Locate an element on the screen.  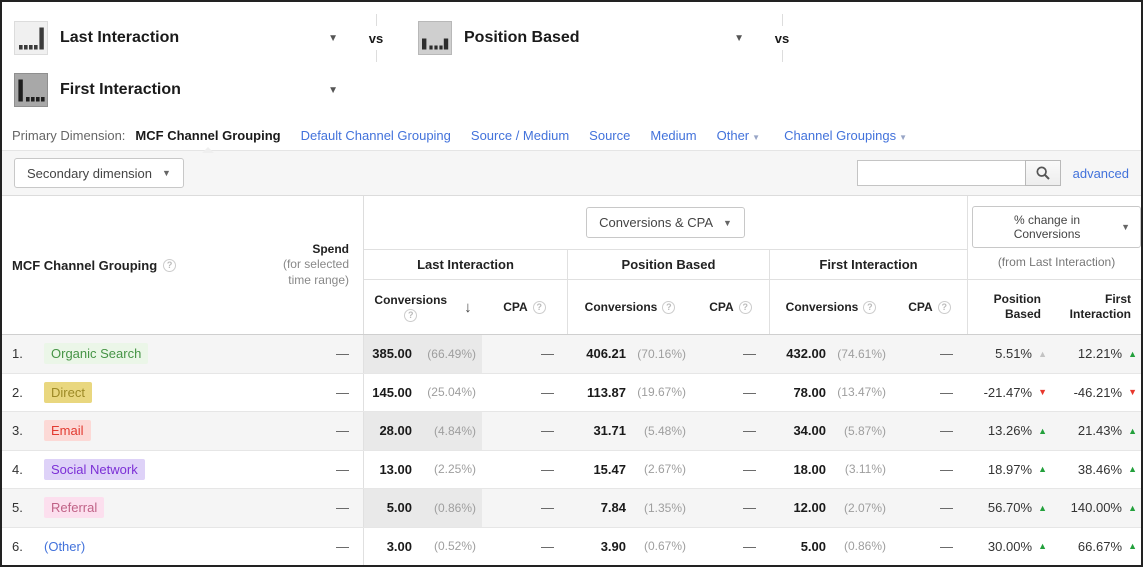
secondary-toolbar: Secondary dimension ▼ advanced is located at coordinates (571, 173).